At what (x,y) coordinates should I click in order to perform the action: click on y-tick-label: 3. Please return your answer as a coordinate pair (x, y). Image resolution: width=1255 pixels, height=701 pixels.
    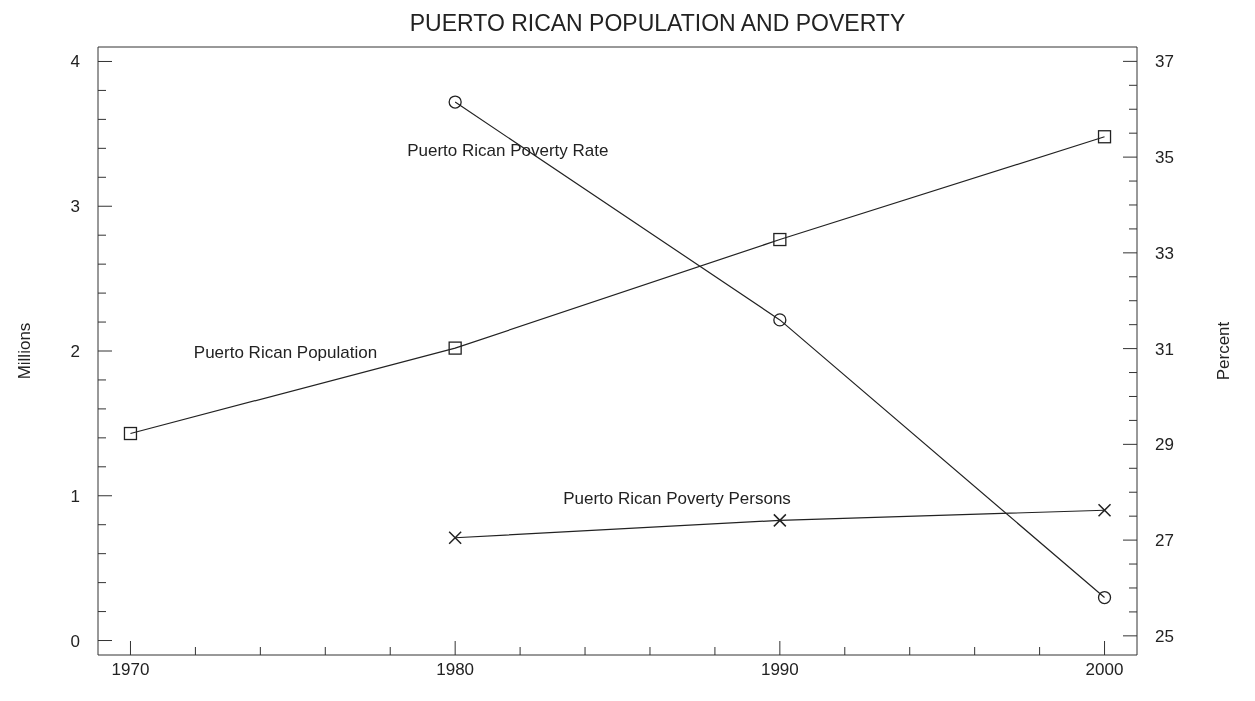
    Looking at the image, I should click on (75, 207).